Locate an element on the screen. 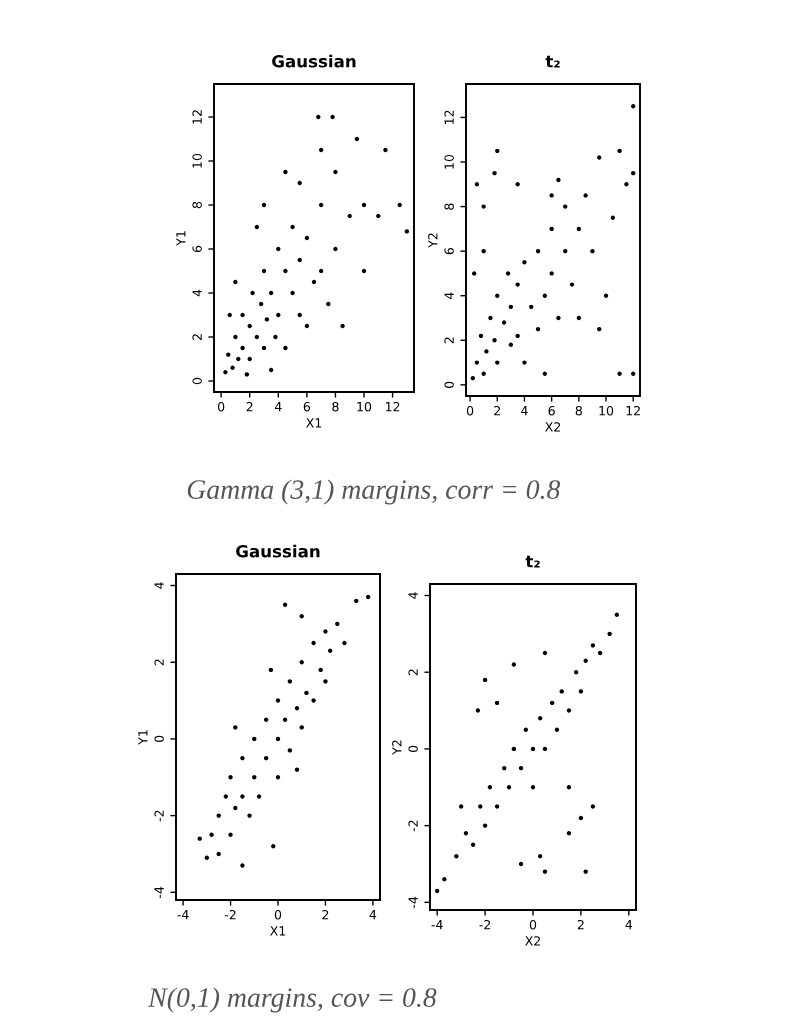 This screenshot has width=800, height=1034. text: N(0,1) margins, cov = 0.8 is located at coordinates (292, 1000).